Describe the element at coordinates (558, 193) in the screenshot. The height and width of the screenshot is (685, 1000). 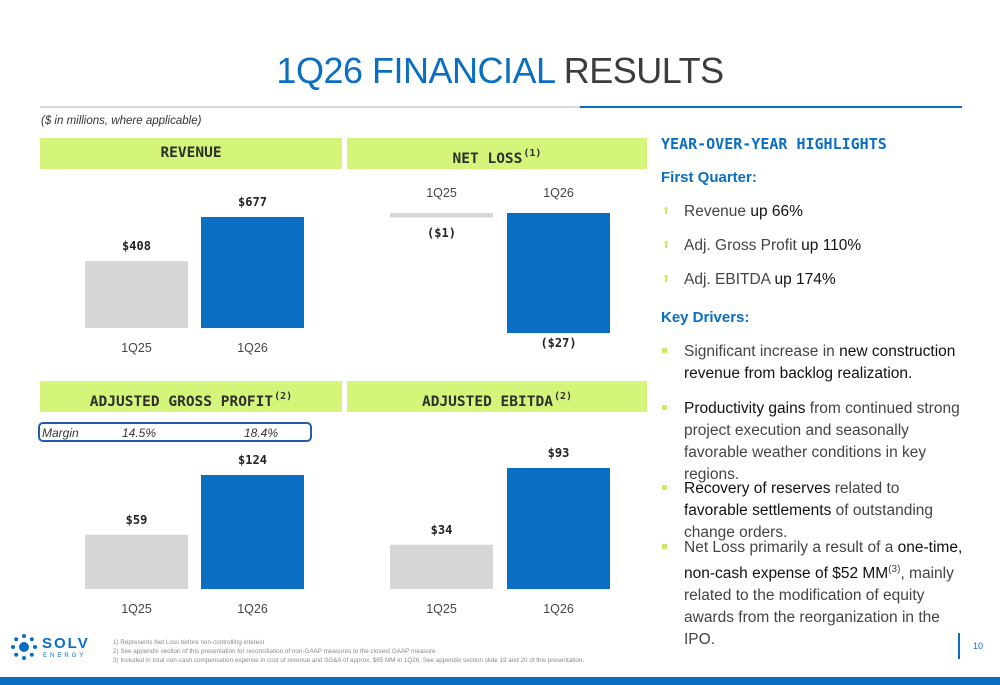
I see `tick-label-net-loss-1q26: 1Q26` at that location.